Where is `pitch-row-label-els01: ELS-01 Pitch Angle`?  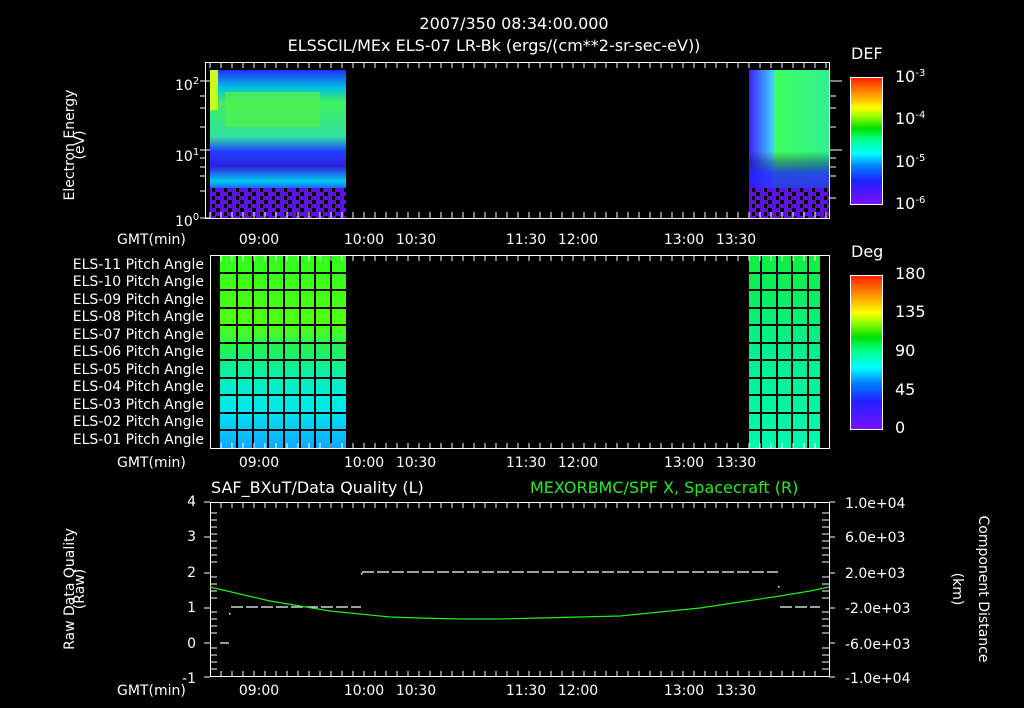
pitch-row-label-els01: ELS-01 Pitch Angle is located at coordinates (138, 440).